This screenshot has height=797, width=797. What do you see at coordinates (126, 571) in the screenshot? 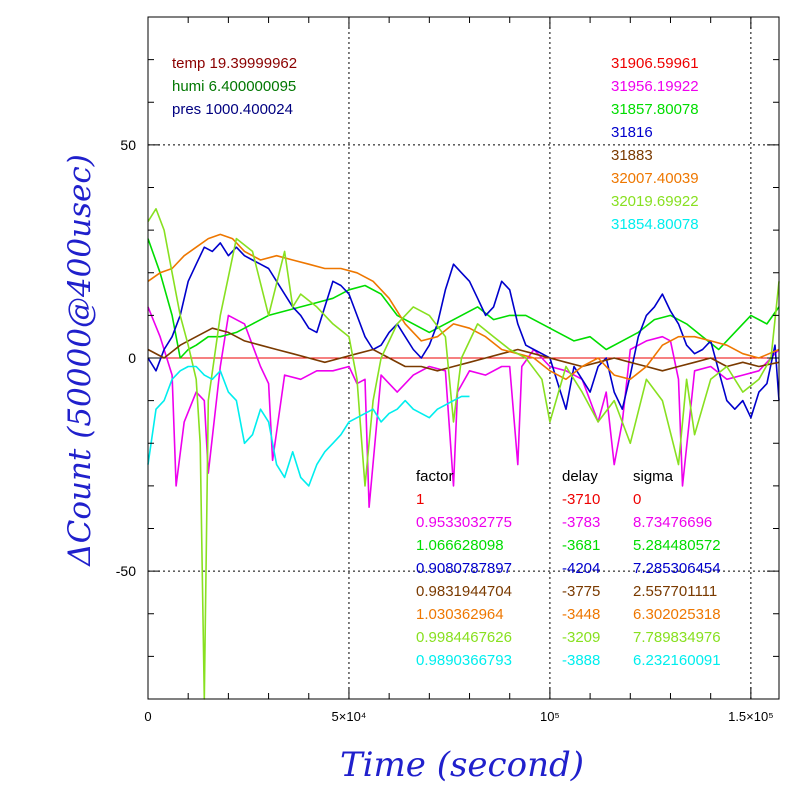
I see `y-tick-label: -50` at bounding box center [126, 571].